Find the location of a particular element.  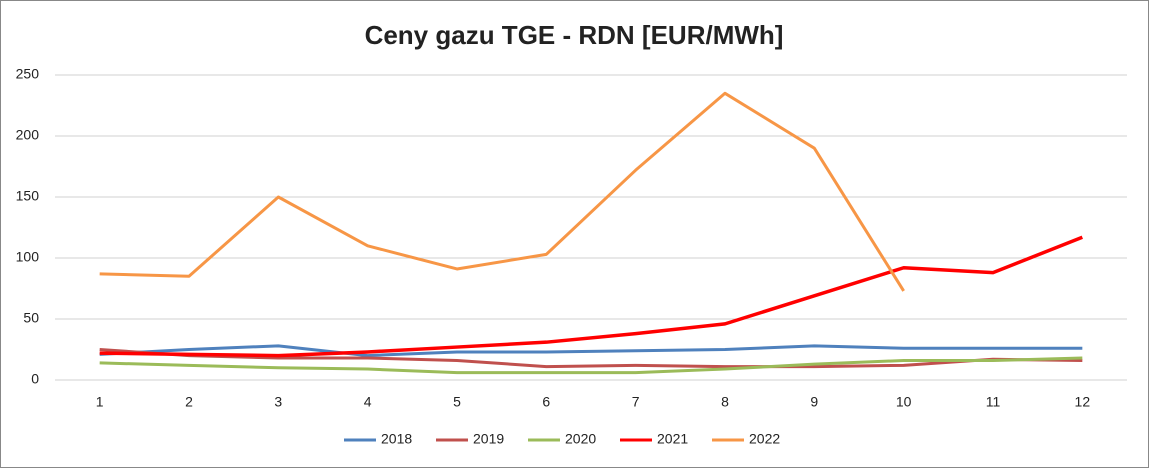

y-tick-label: 150 is located at coordinates (28, 196).